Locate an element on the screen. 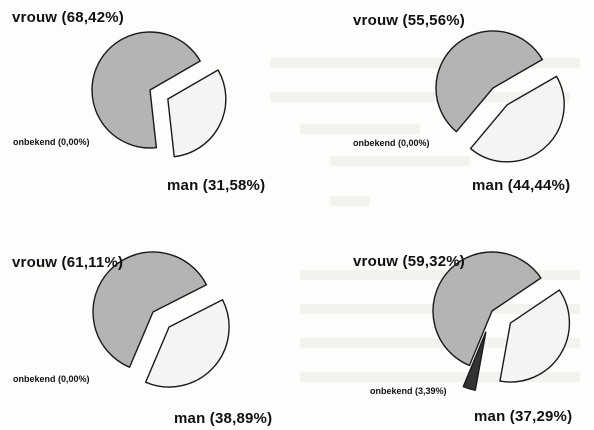 This screenshot has height=430, width=594. label-vrouw: vrouw (55,56%) is located at coordinates (409, 20).